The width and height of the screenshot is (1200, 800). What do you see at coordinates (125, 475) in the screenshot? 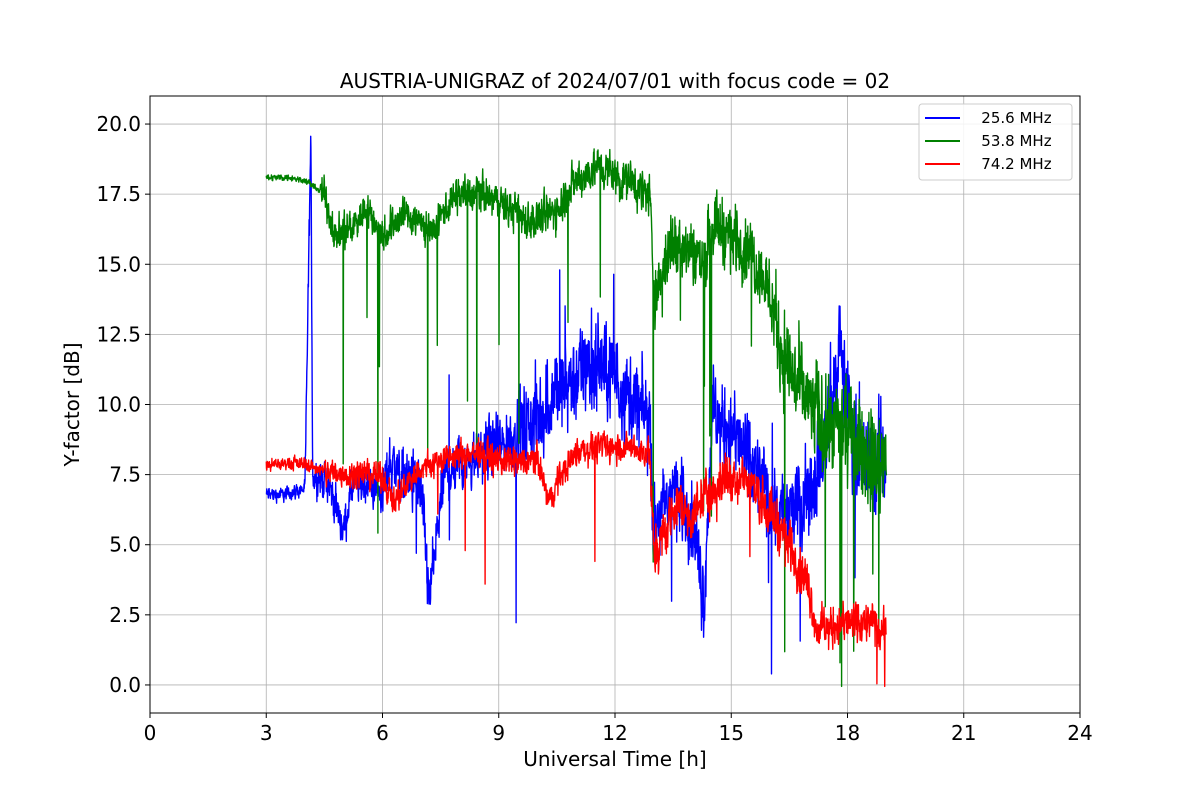
I see `y-tick-label: 7.5` at bounding box center [125, 475].